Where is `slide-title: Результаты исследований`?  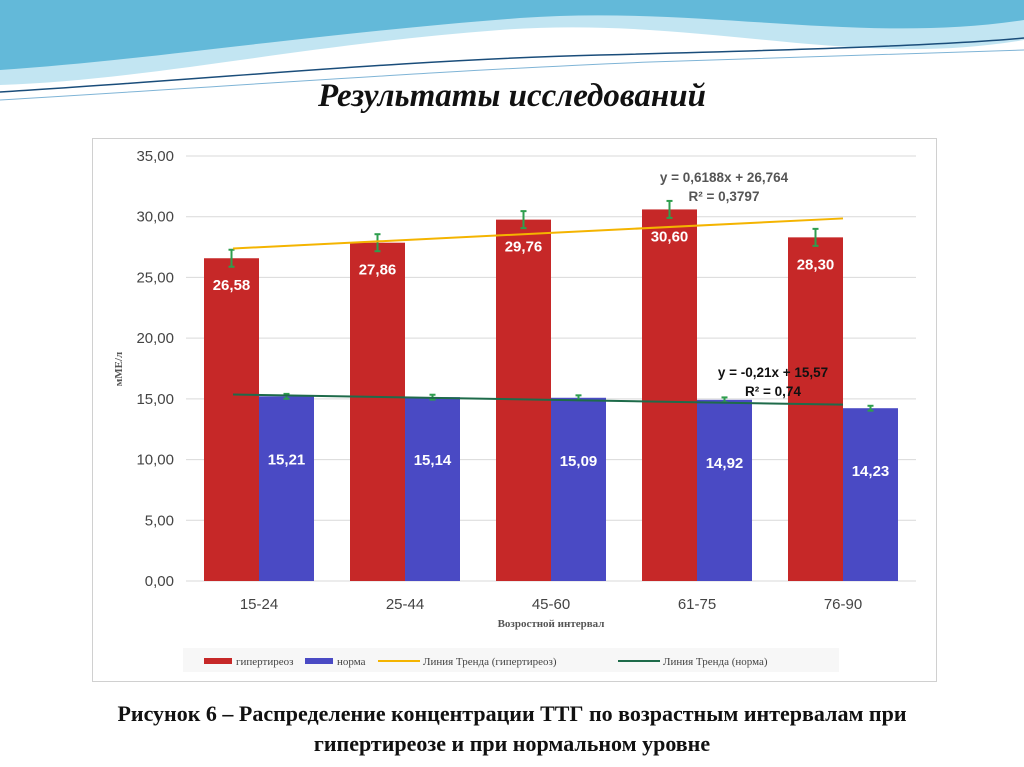 slide-title: Результаты исследований is located at coordinates (512, 96).